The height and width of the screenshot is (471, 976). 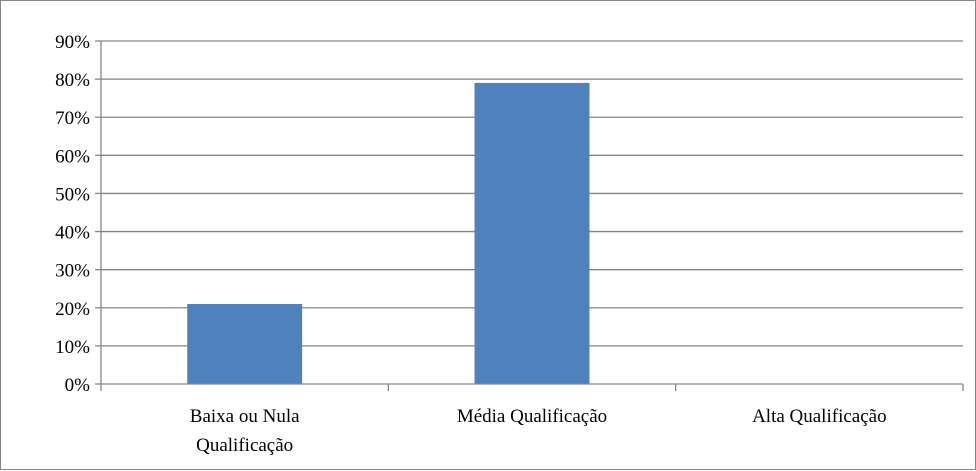 What do you see at coordinates (72, 42) in the screenshot?
I see `y-tick-label: 90%` at bounding box center [72, 42].